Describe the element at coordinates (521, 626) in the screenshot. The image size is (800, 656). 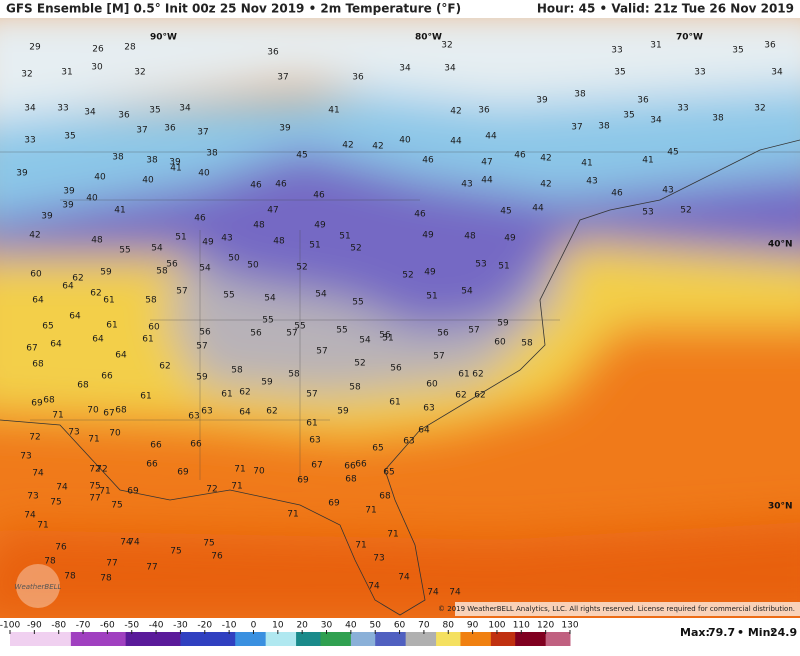
I see `colorbar-label: 110` at that location.